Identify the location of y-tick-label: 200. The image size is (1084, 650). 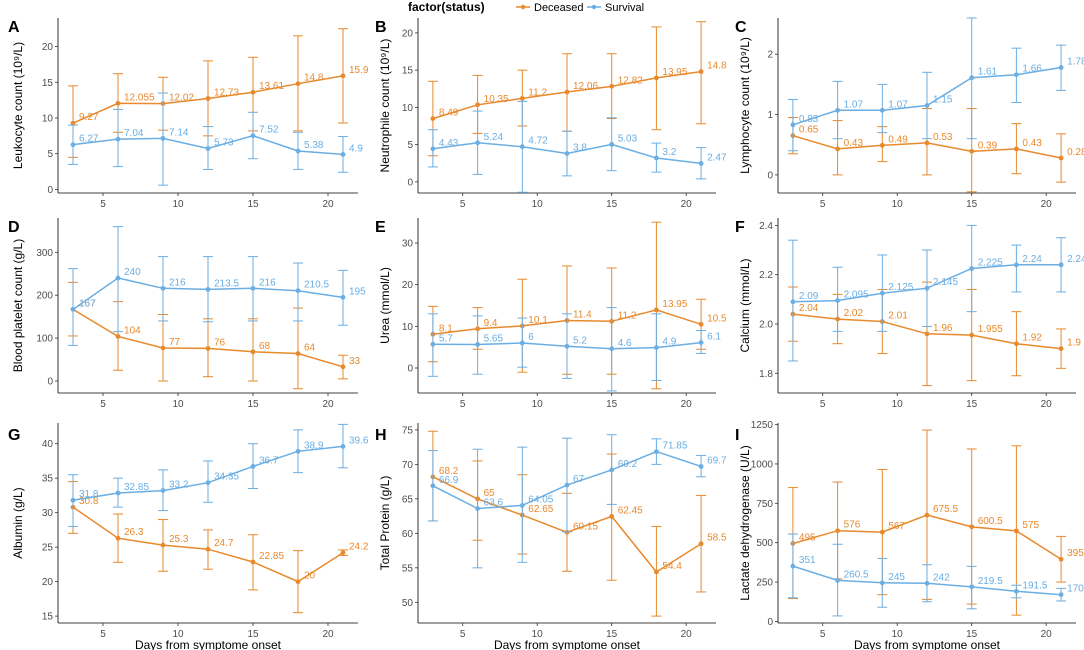
(44, 296).